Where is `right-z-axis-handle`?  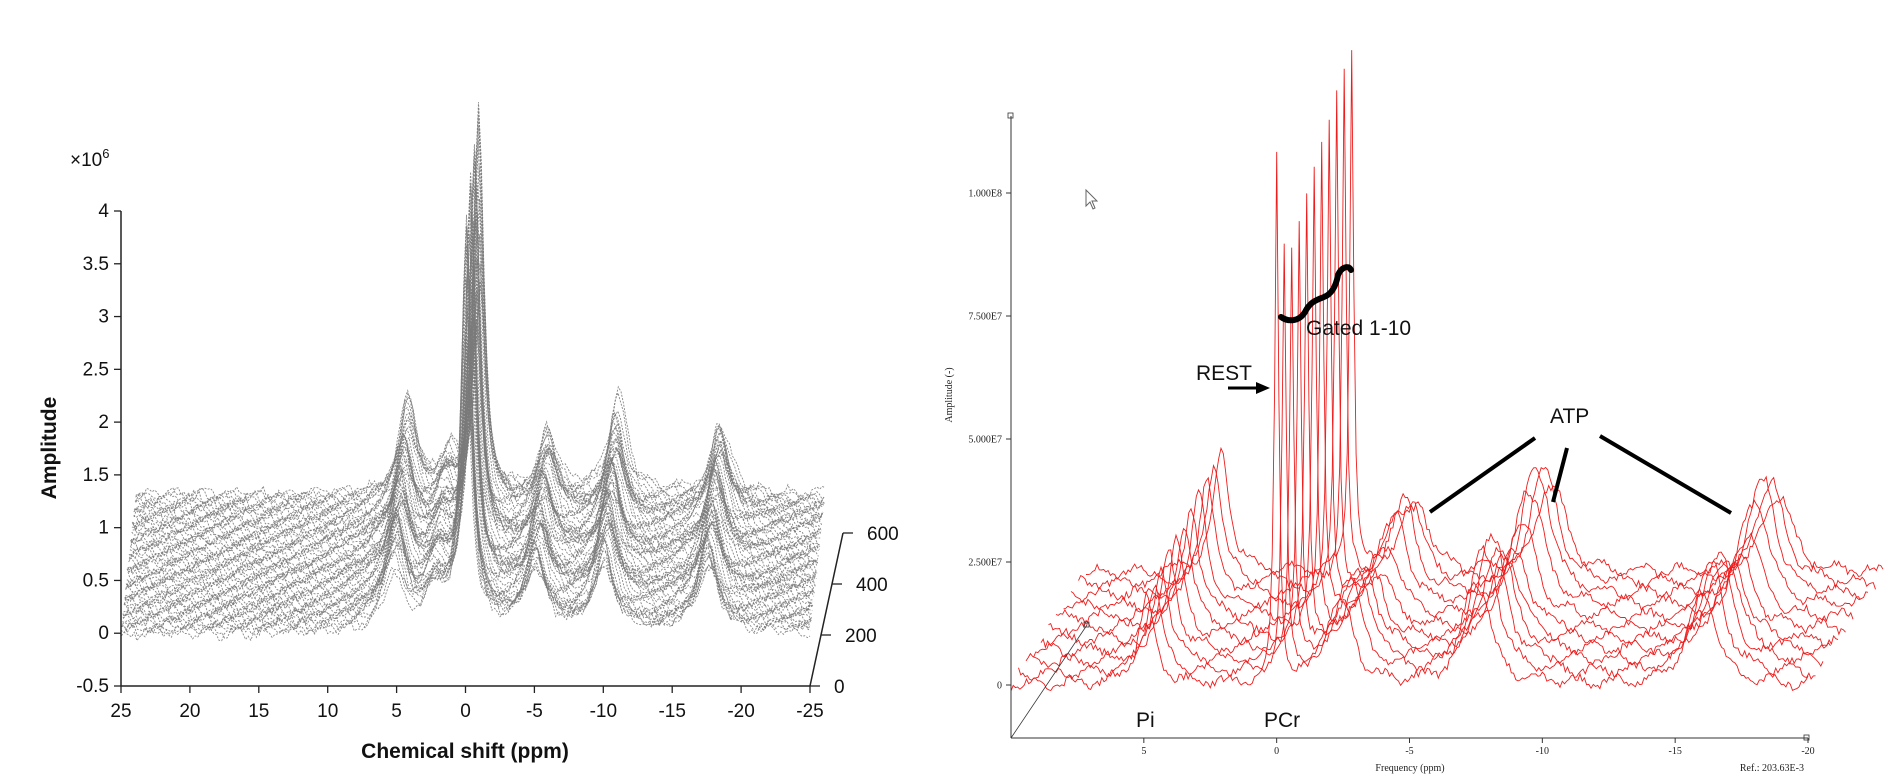 right-z-axis-handle is located at coordinates (1086, 624).